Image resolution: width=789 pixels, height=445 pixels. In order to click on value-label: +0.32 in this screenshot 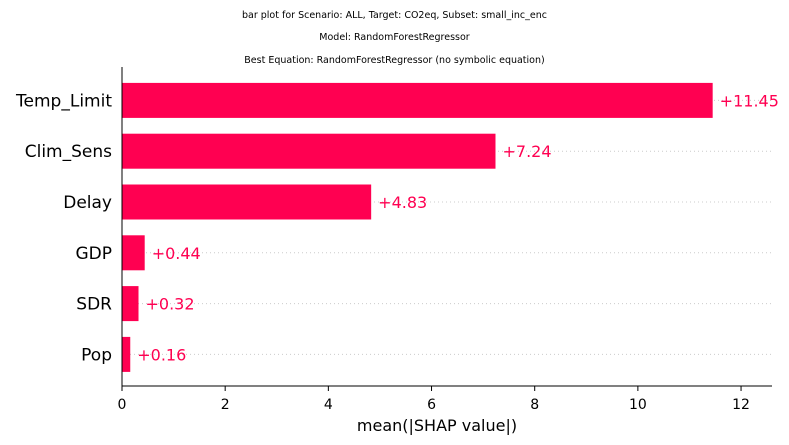, I will do `click(170, 304)`.